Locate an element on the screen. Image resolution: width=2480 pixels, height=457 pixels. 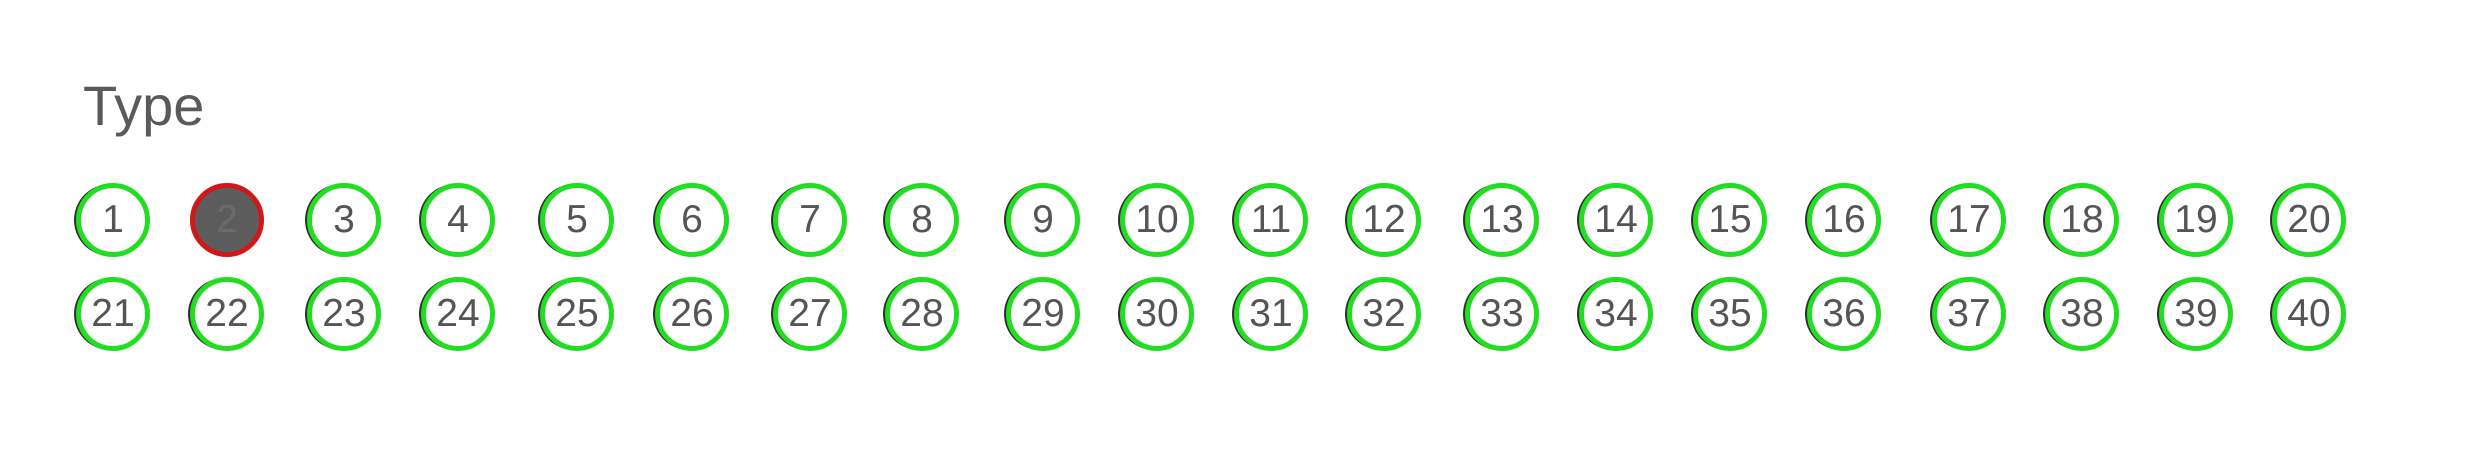
section-title: Type is located at coordinates (144, 105).